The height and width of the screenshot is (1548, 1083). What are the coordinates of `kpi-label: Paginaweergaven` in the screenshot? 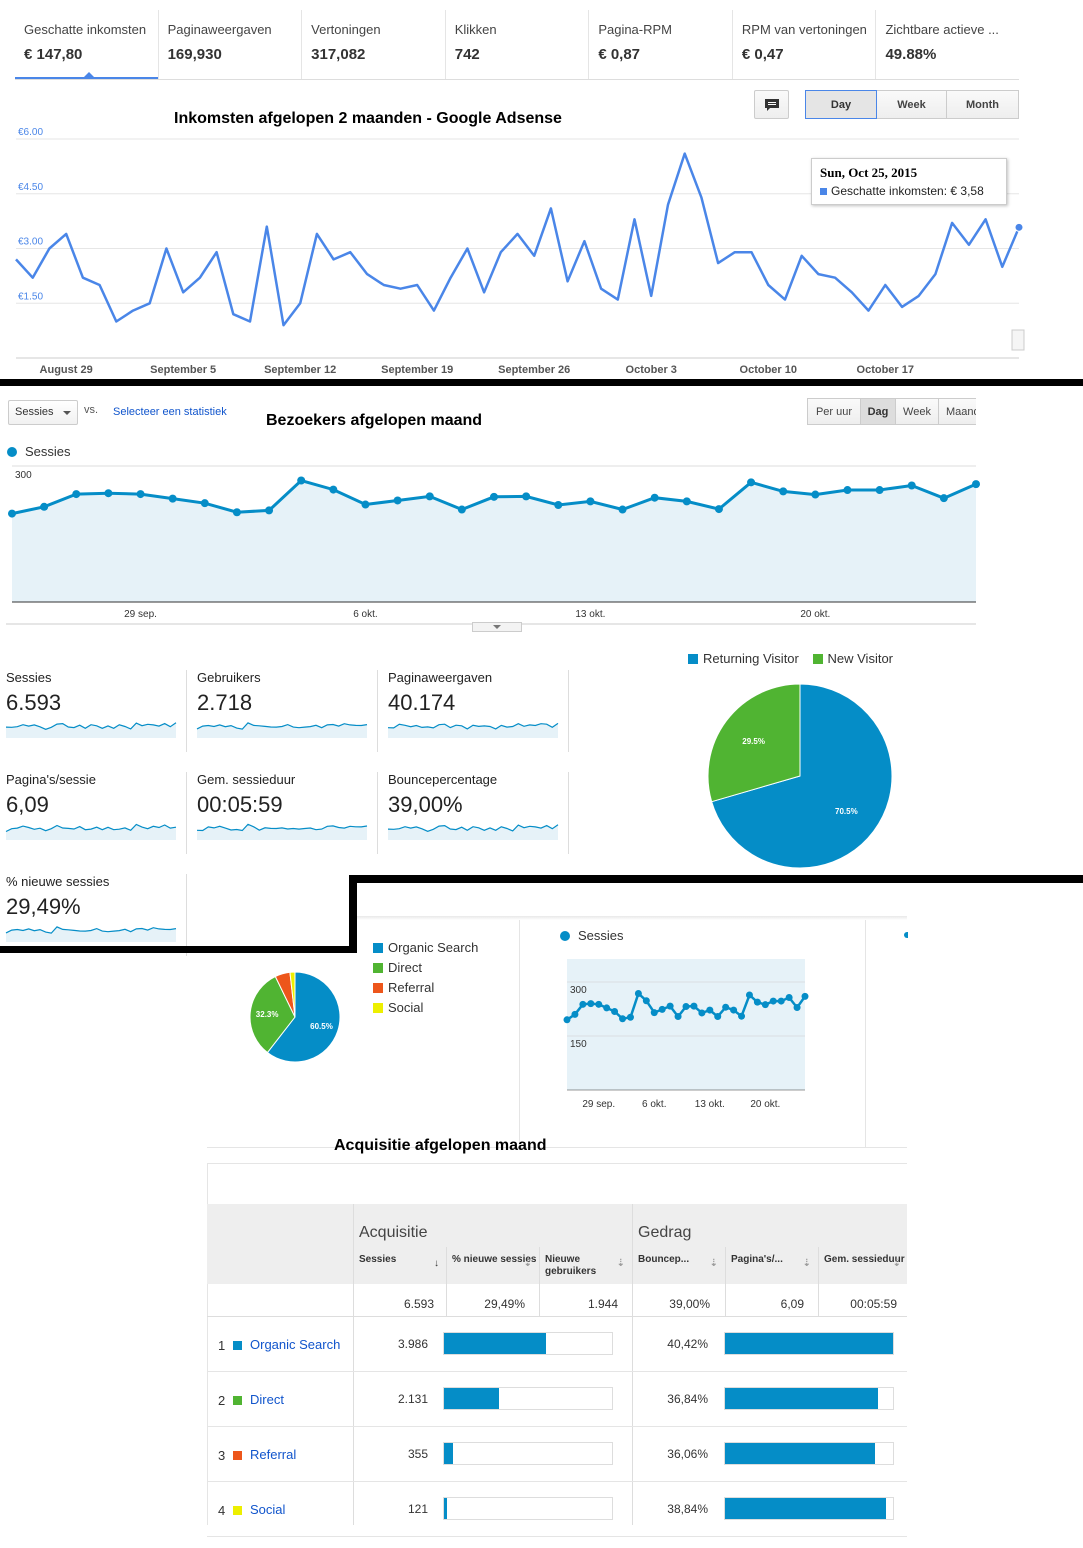 It's located at (440, 677).